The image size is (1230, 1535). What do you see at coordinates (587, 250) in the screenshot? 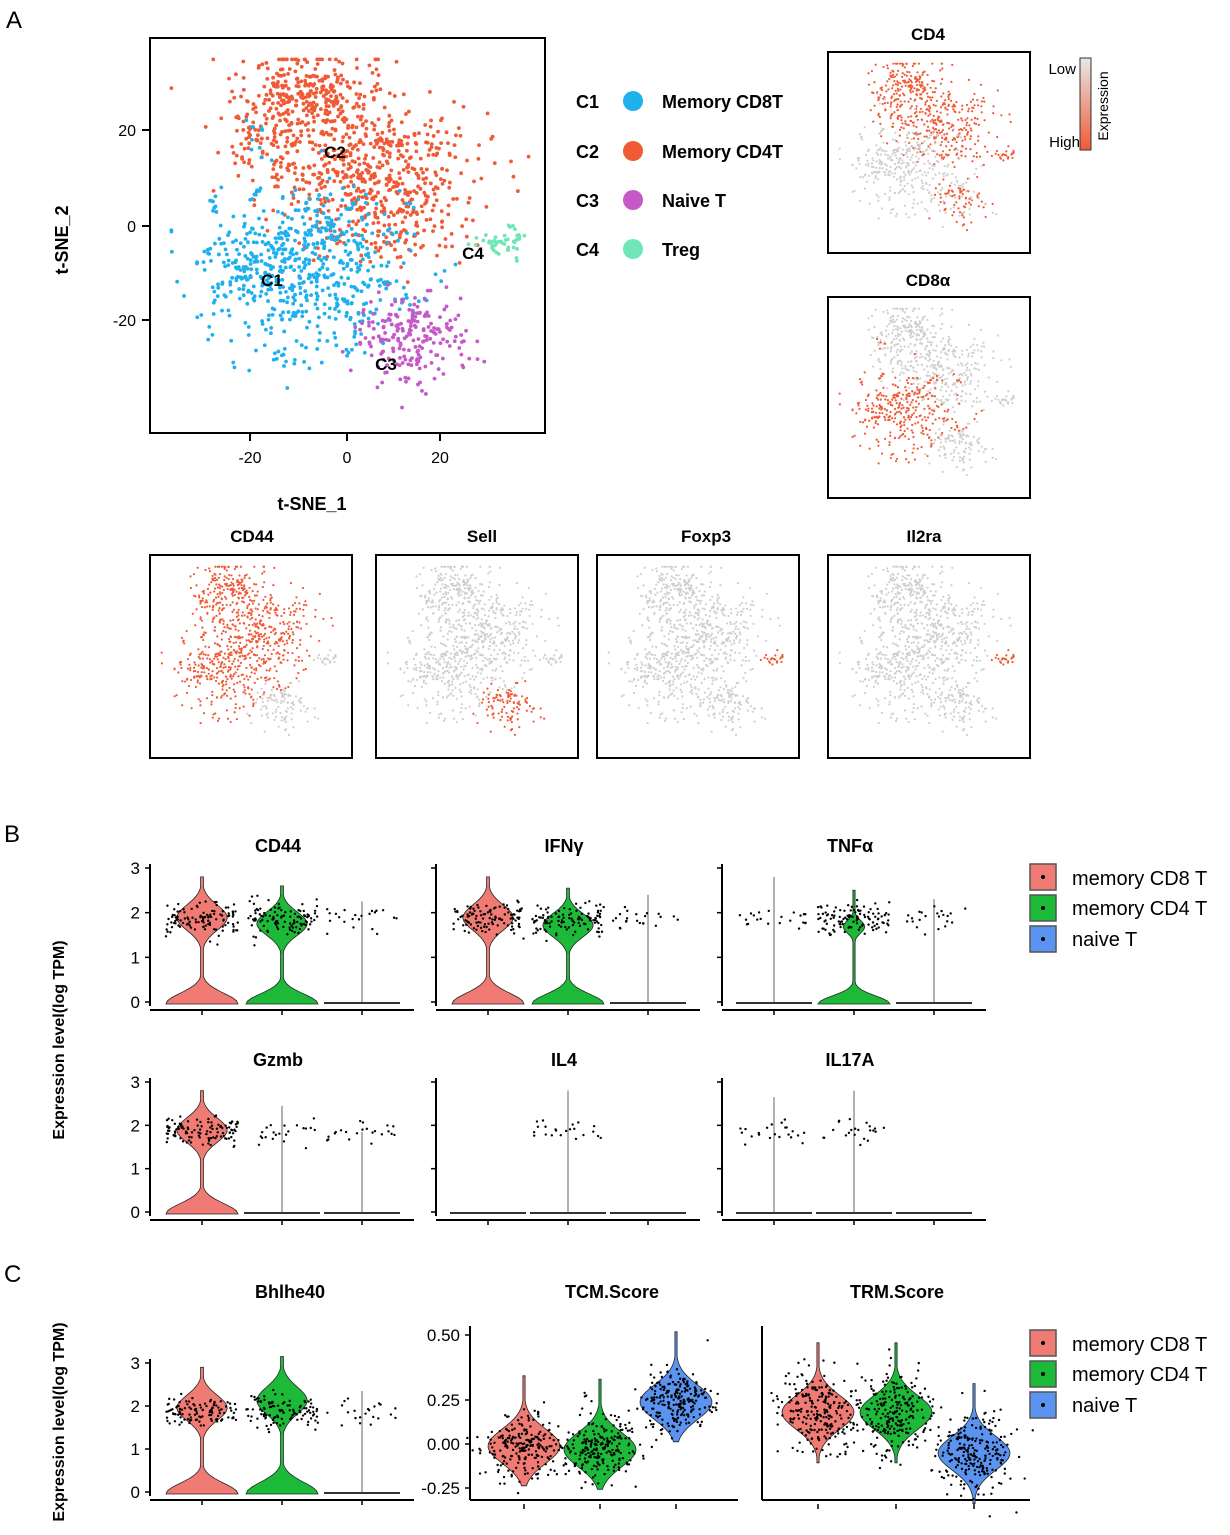
I see `legend-id: C4` at bounding box center [587, 250].